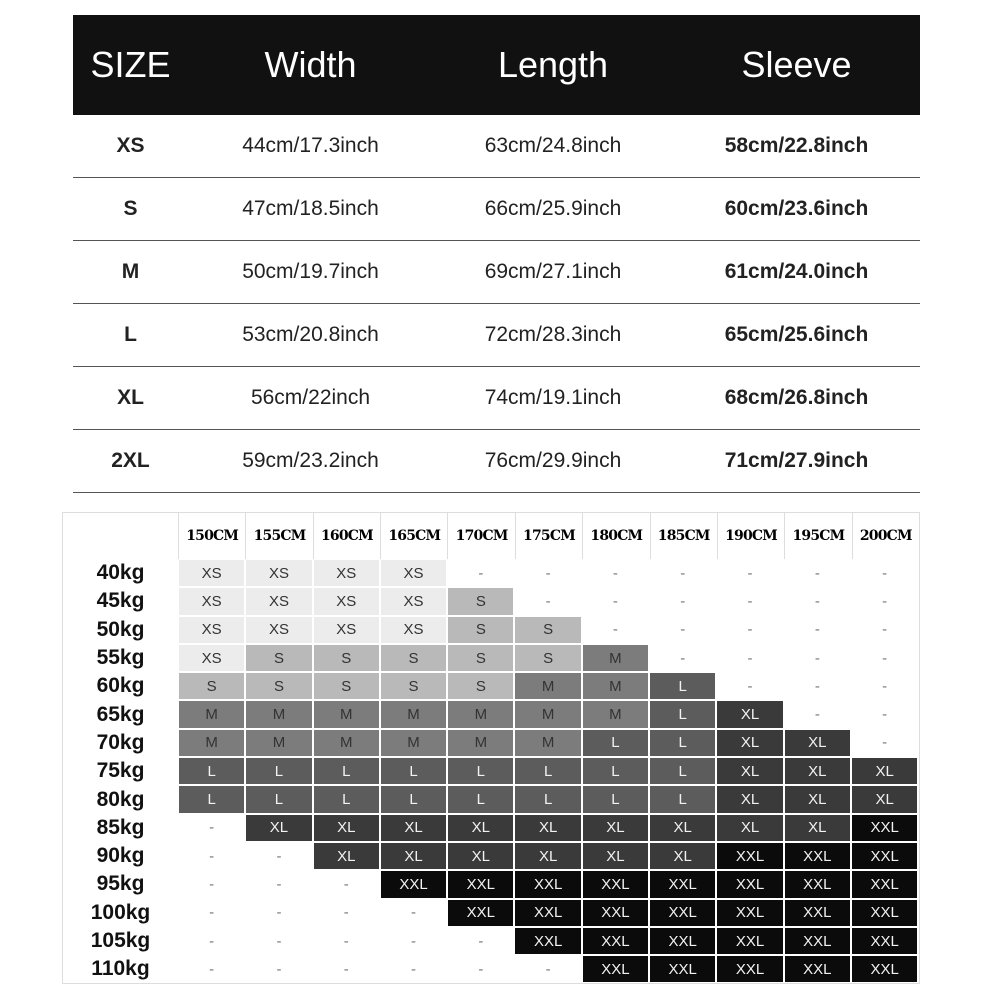 This screenshot has height=1000, width=1000. What do you see at coordinates (553, 334) in the screenshot?
I see `length-cell: 72cm/28.3inch` at bounding box center [553, 334].